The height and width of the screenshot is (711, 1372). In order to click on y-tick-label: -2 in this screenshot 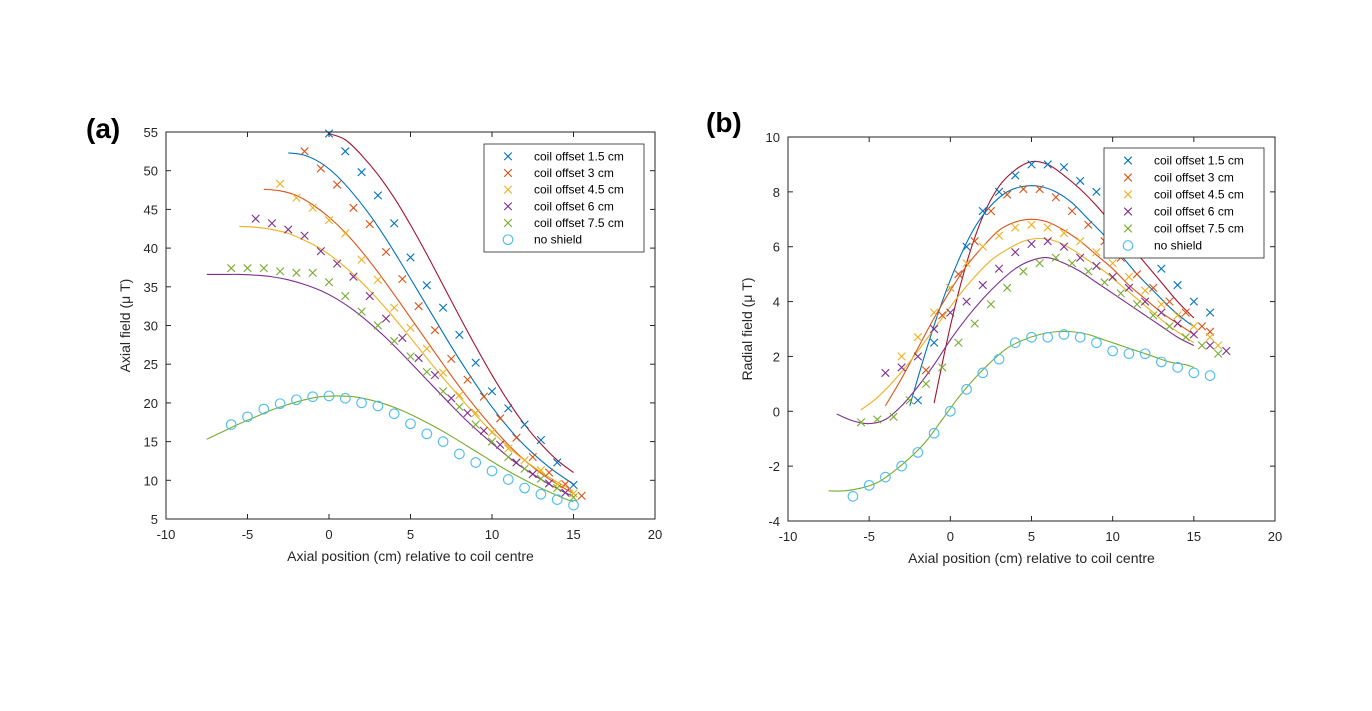, I will do `click(774, 466)`.